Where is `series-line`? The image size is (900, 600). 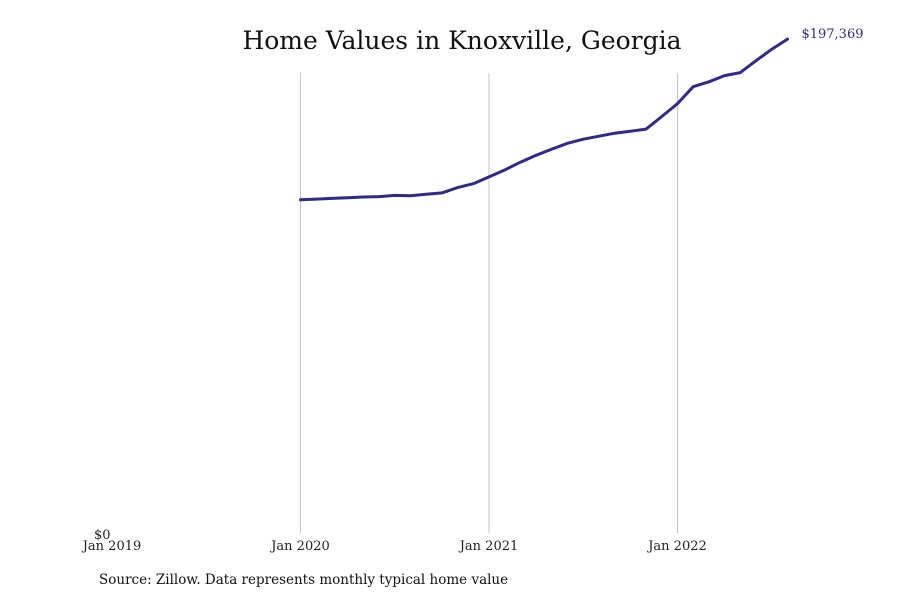
series-line is located at coordinates (544, 119).